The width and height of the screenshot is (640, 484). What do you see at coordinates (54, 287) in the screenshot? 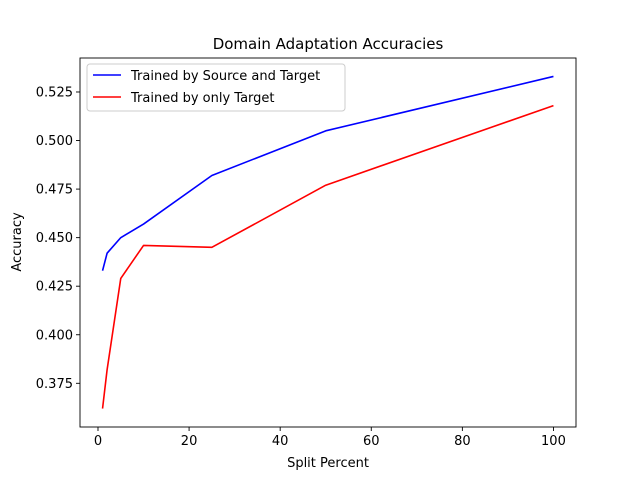
I see `y-tick-label: 0.425` at bounding box center [54, 287].